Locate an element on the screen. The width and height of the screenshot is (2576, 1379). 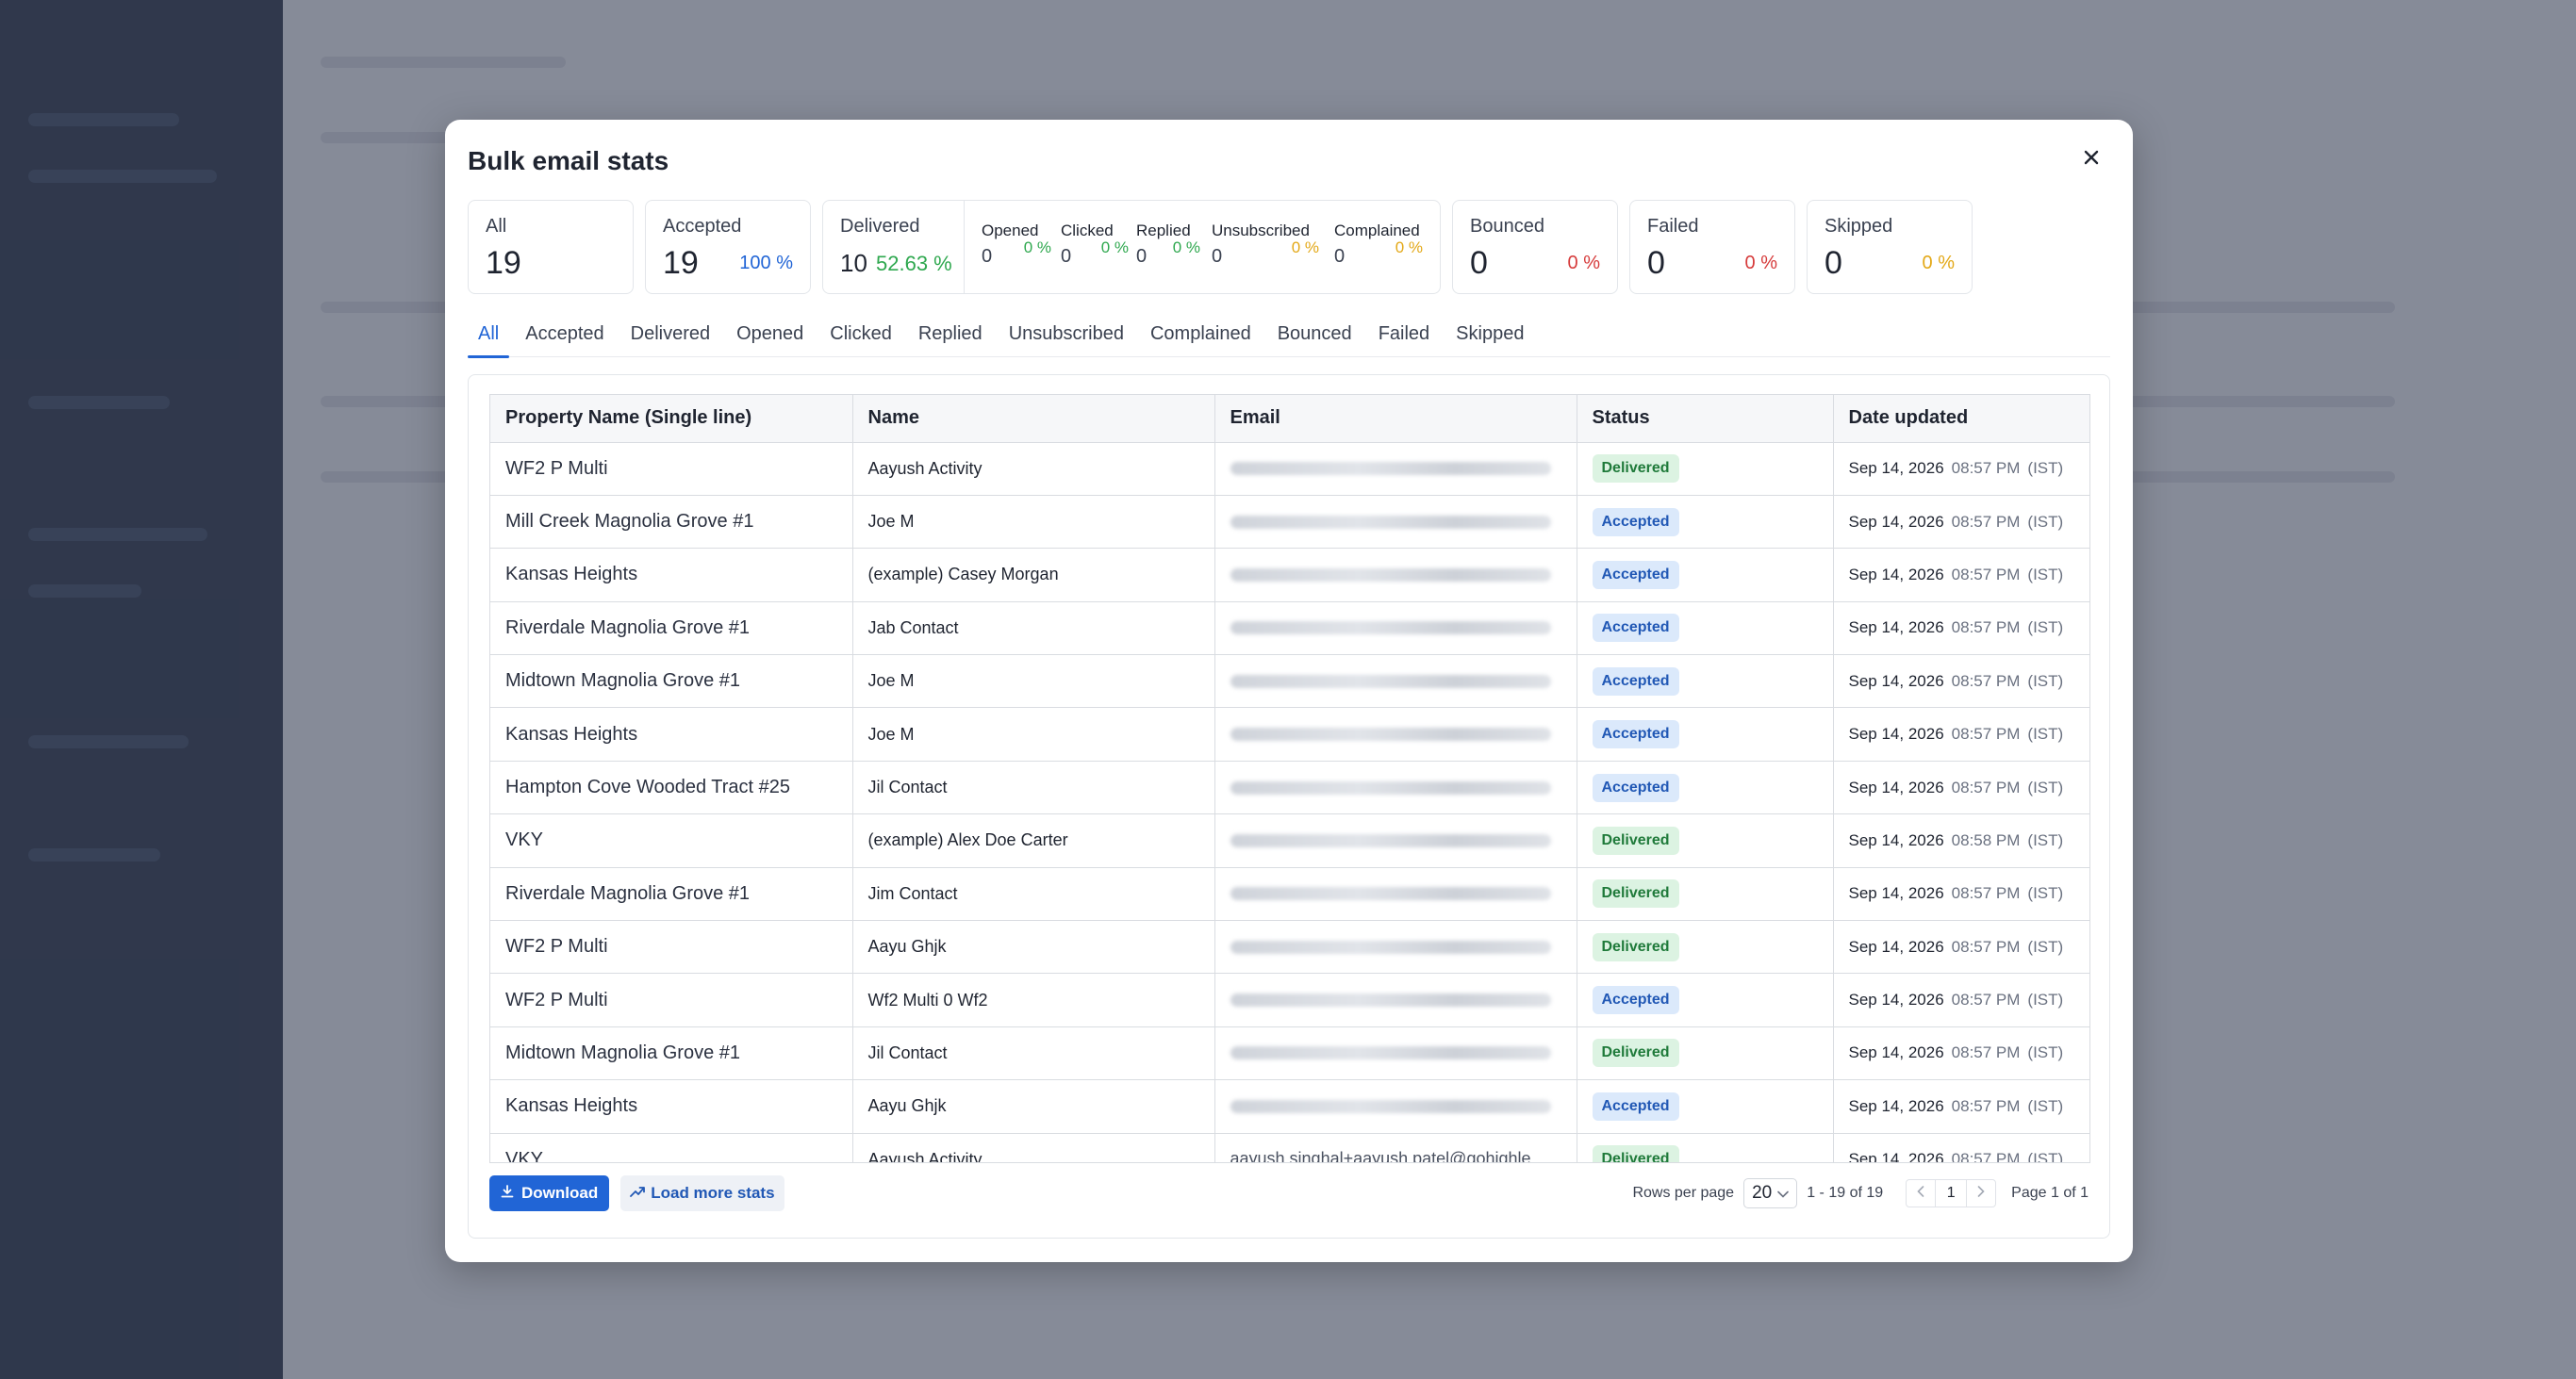
close-icon is located at coordinates (2091, 160).